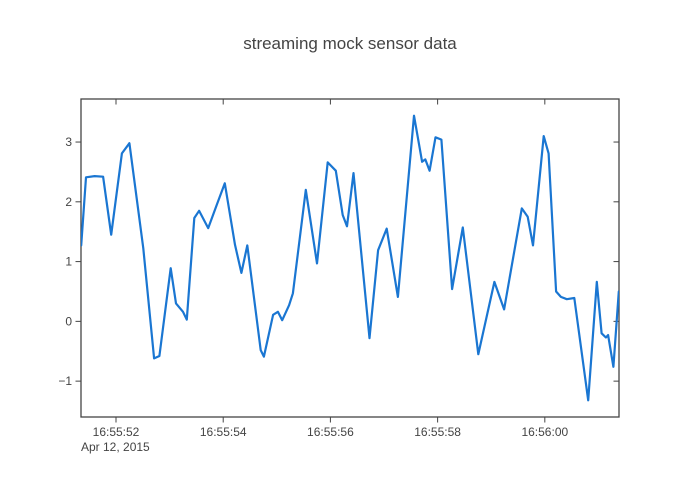  Describe the element at coordinates (437, 432) in the screenshot. I see `x-tick-label: 16:55:58` at that location.